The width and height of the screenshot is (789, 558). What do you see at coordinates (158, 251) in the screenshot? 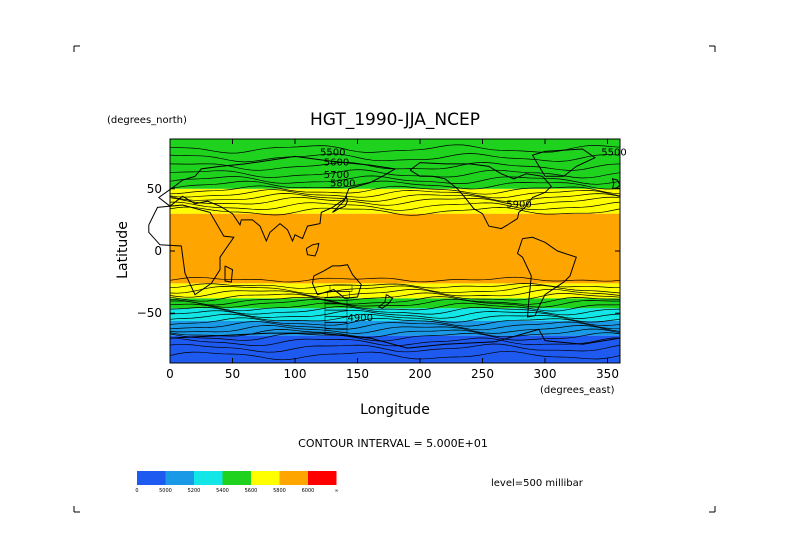
I see `y-tick-label-1: 0` at bounding box center [158, 251].